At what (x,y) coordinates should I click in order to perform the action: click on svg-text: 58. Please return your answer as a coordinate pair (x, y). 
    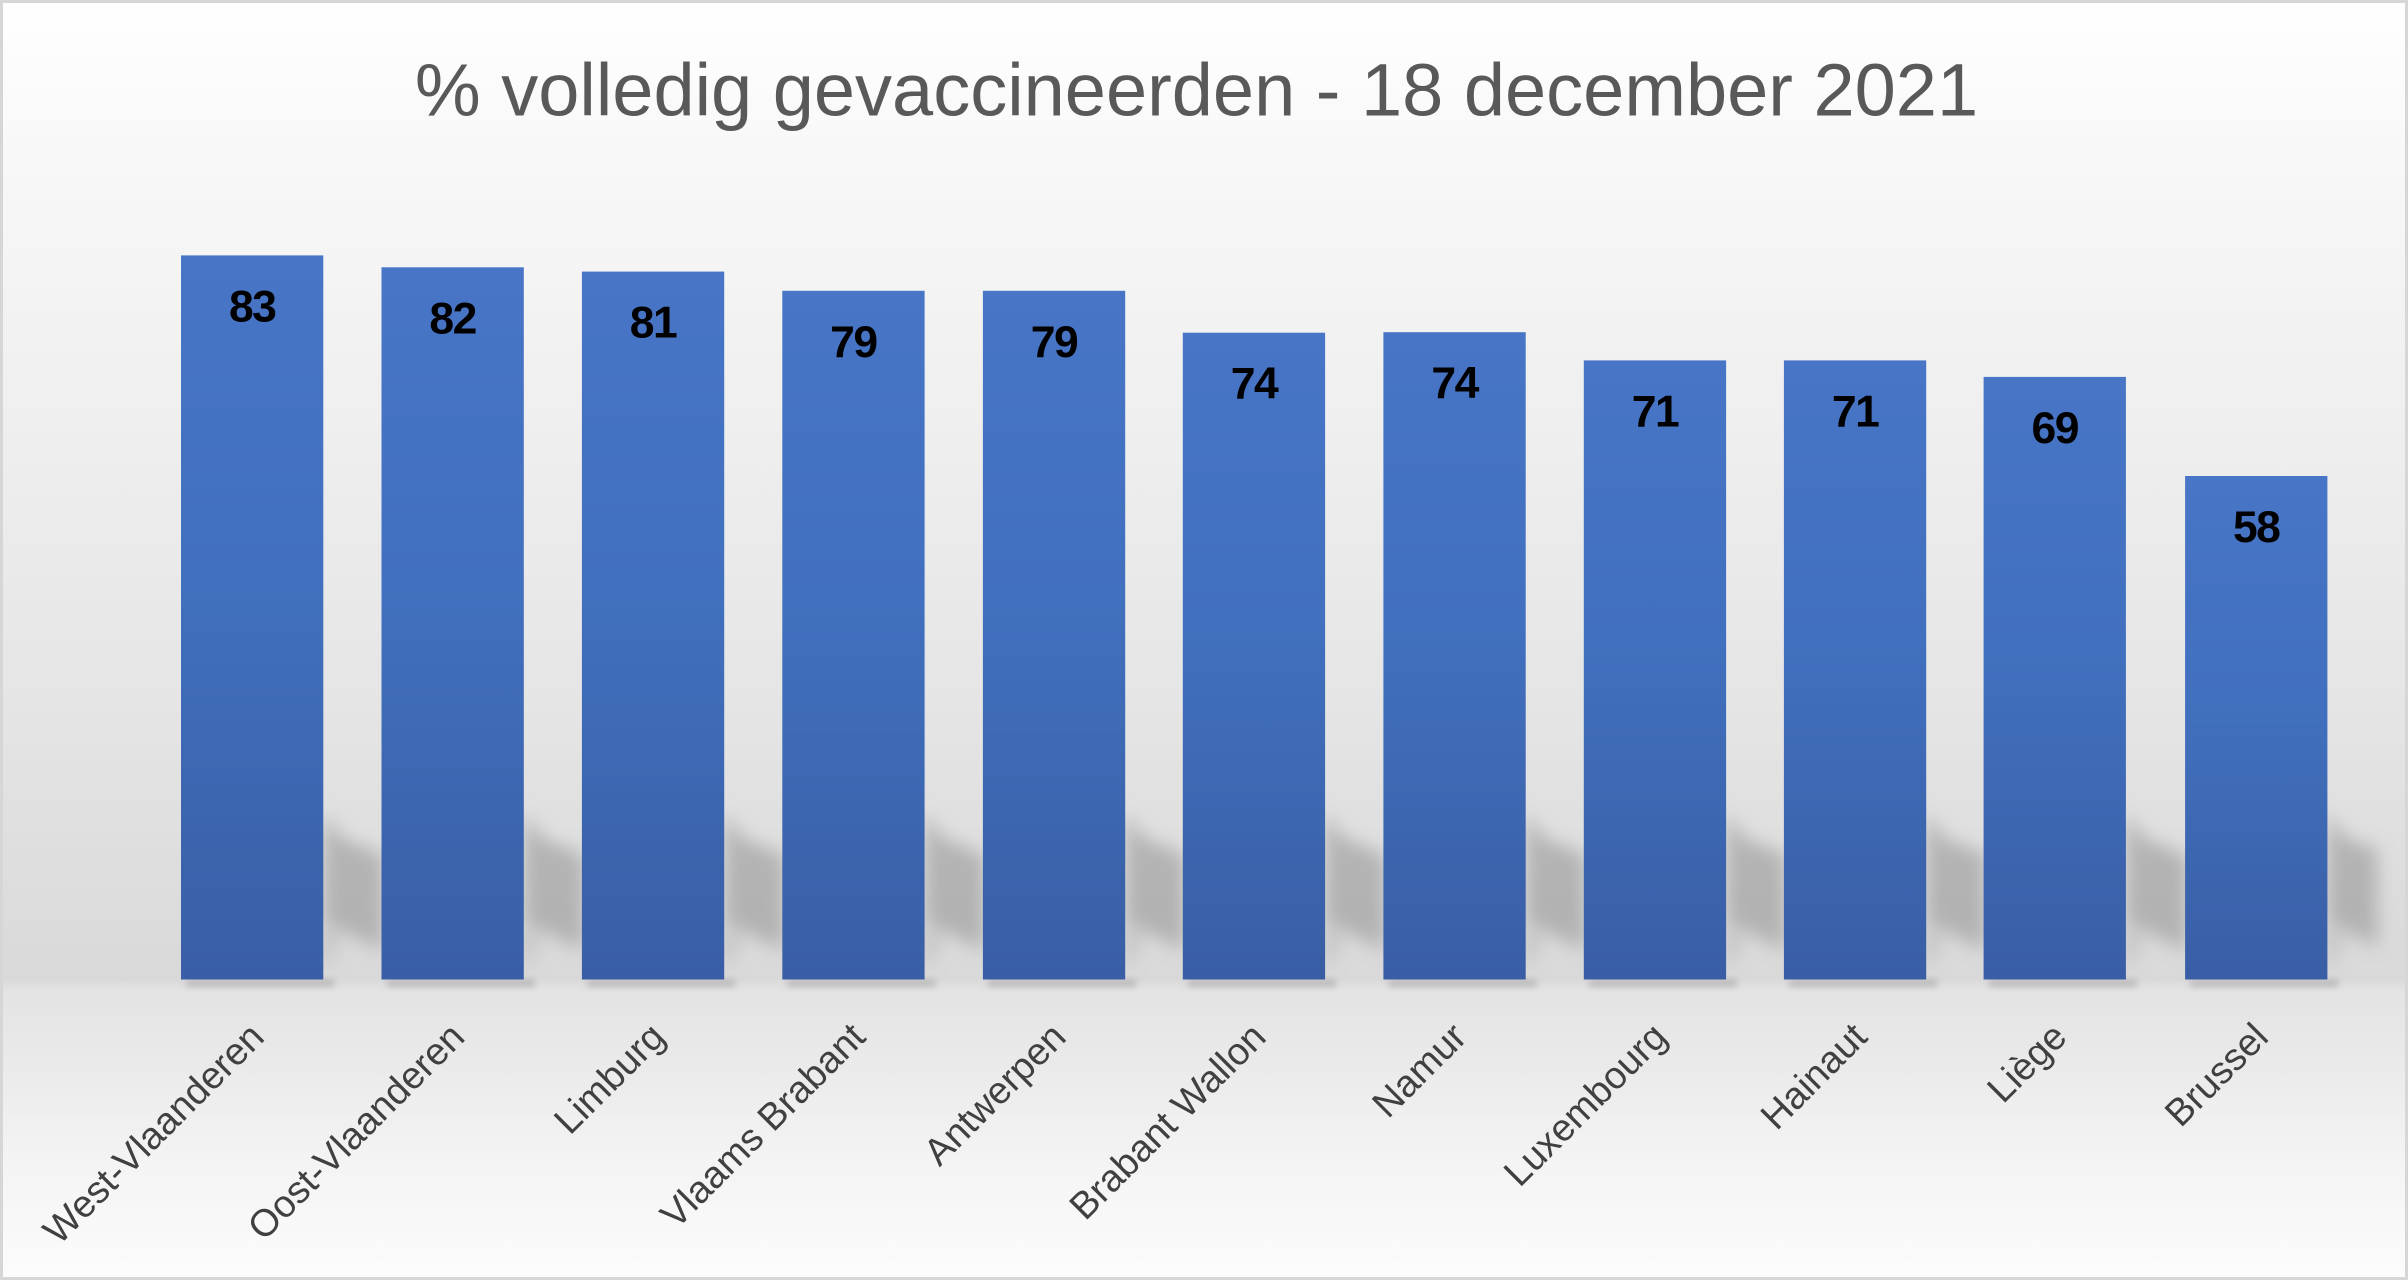
    Looking at the image, I should click on (2256, 527).